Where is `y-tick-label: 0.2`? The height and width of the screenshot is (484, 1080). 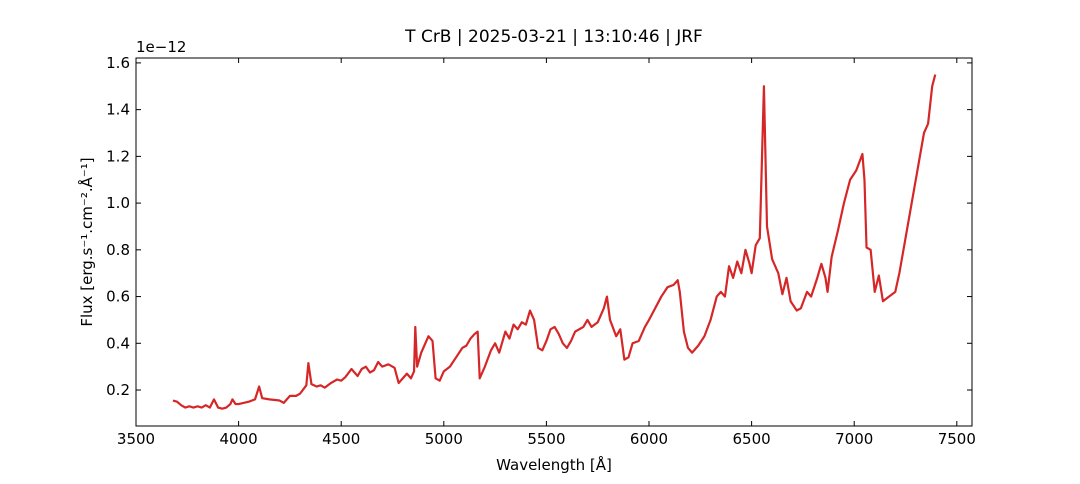
y-tick-label: 0.2 is located at coordinates (118, 390).